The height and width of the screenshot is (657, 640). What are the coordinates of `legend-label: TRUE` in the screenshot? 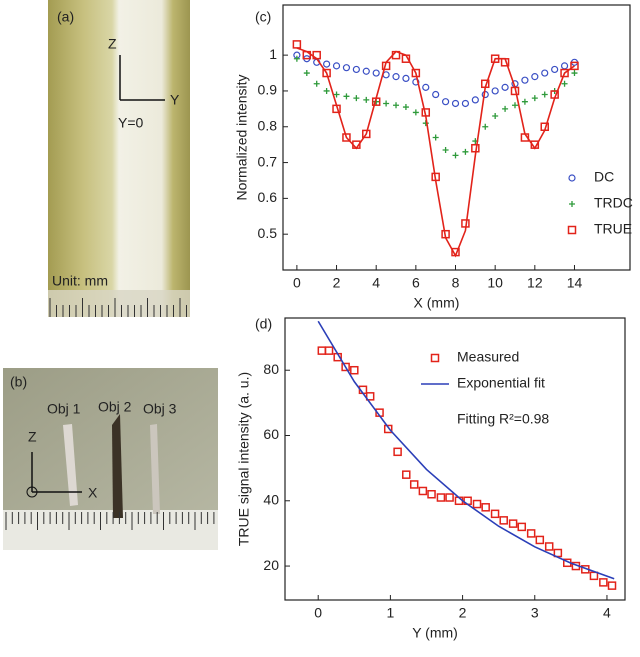 It's located at (613, 229).